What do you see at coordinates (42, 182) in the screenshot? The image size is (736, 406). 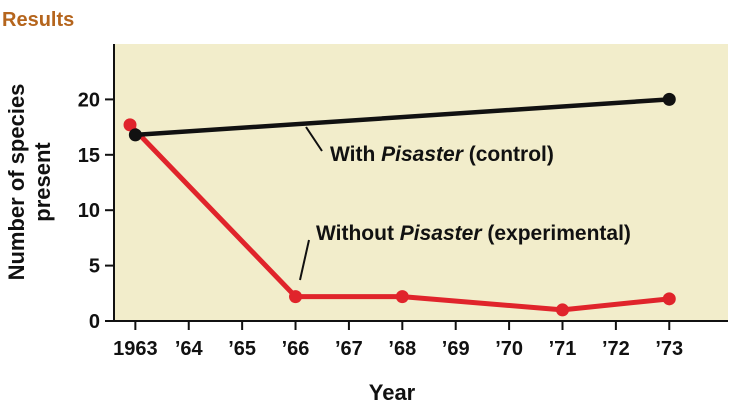 I see `y-axis-label-line2: present` at bounding box center [42, 182].